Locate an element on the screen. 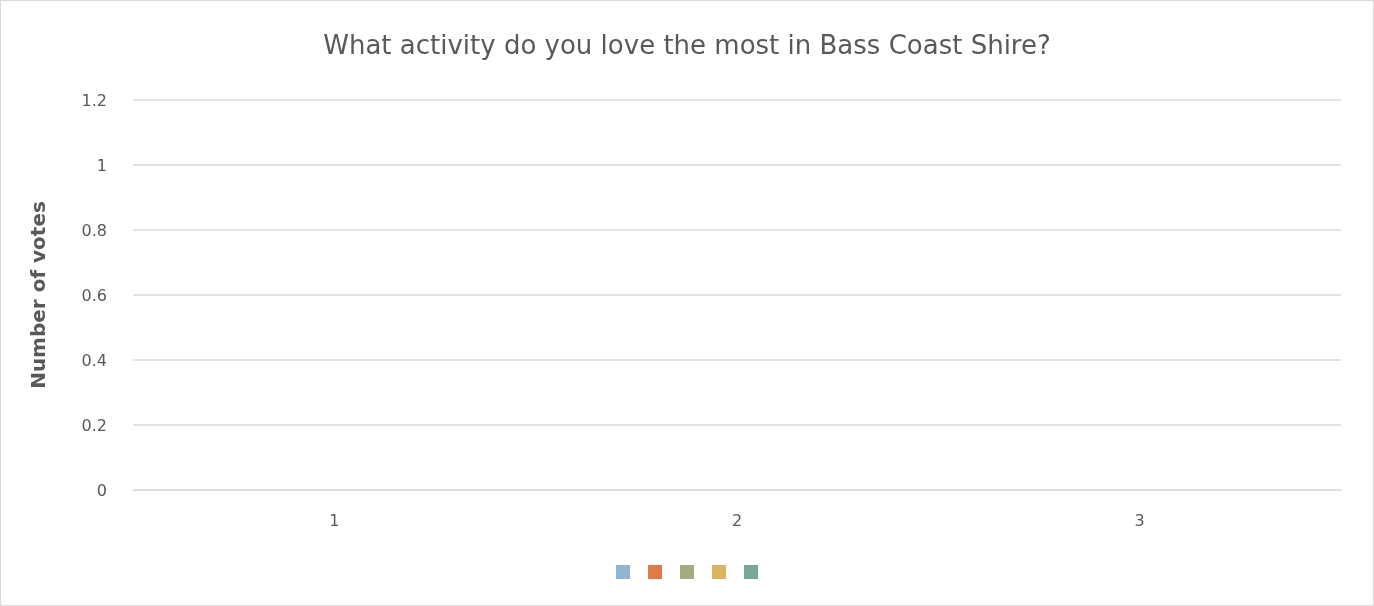  x-tick-label: 2 is located at coordinates (737, 520).